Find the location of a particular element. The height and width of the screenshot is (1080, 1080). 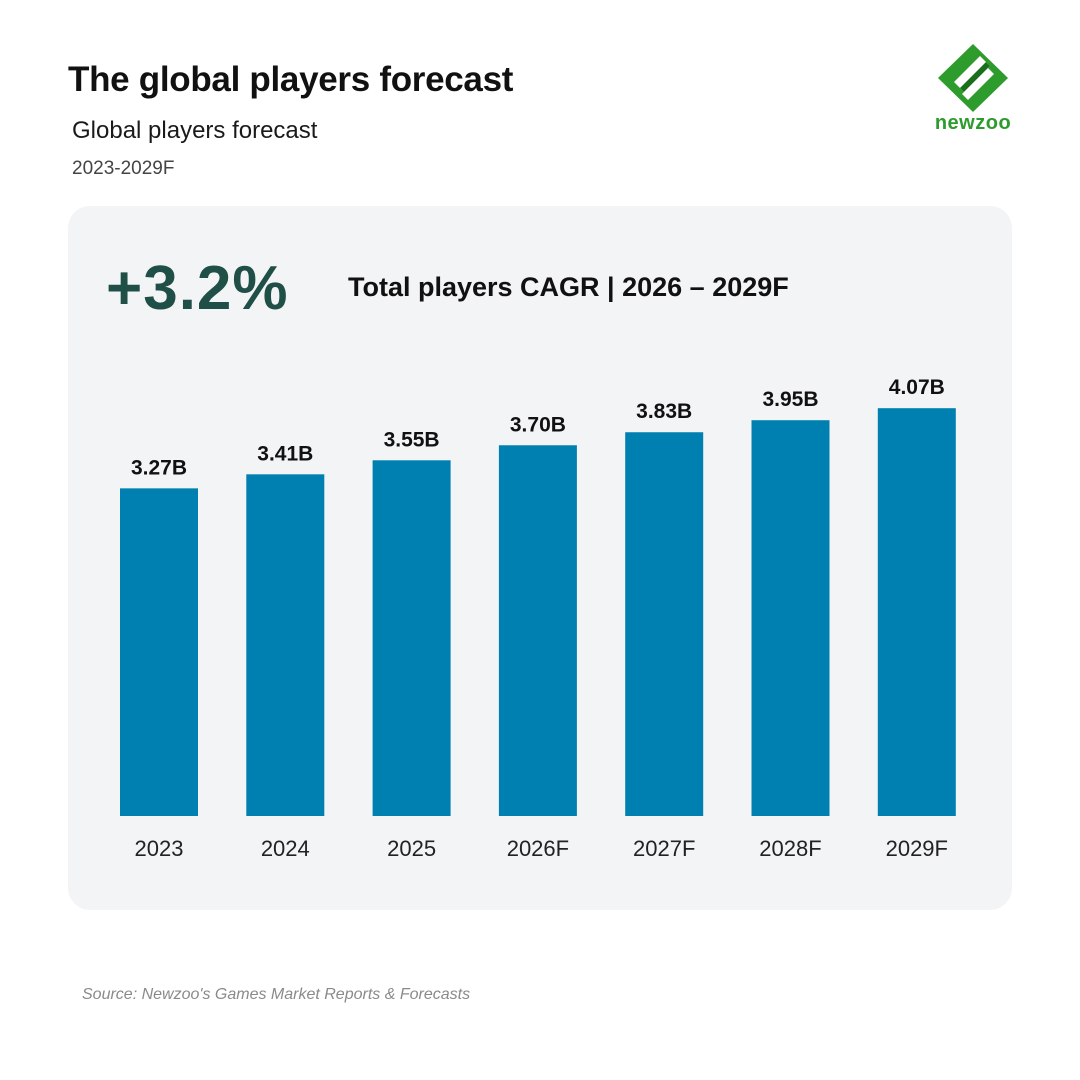

data-label-2023: 3.27B is located at coordinates (159, 467).